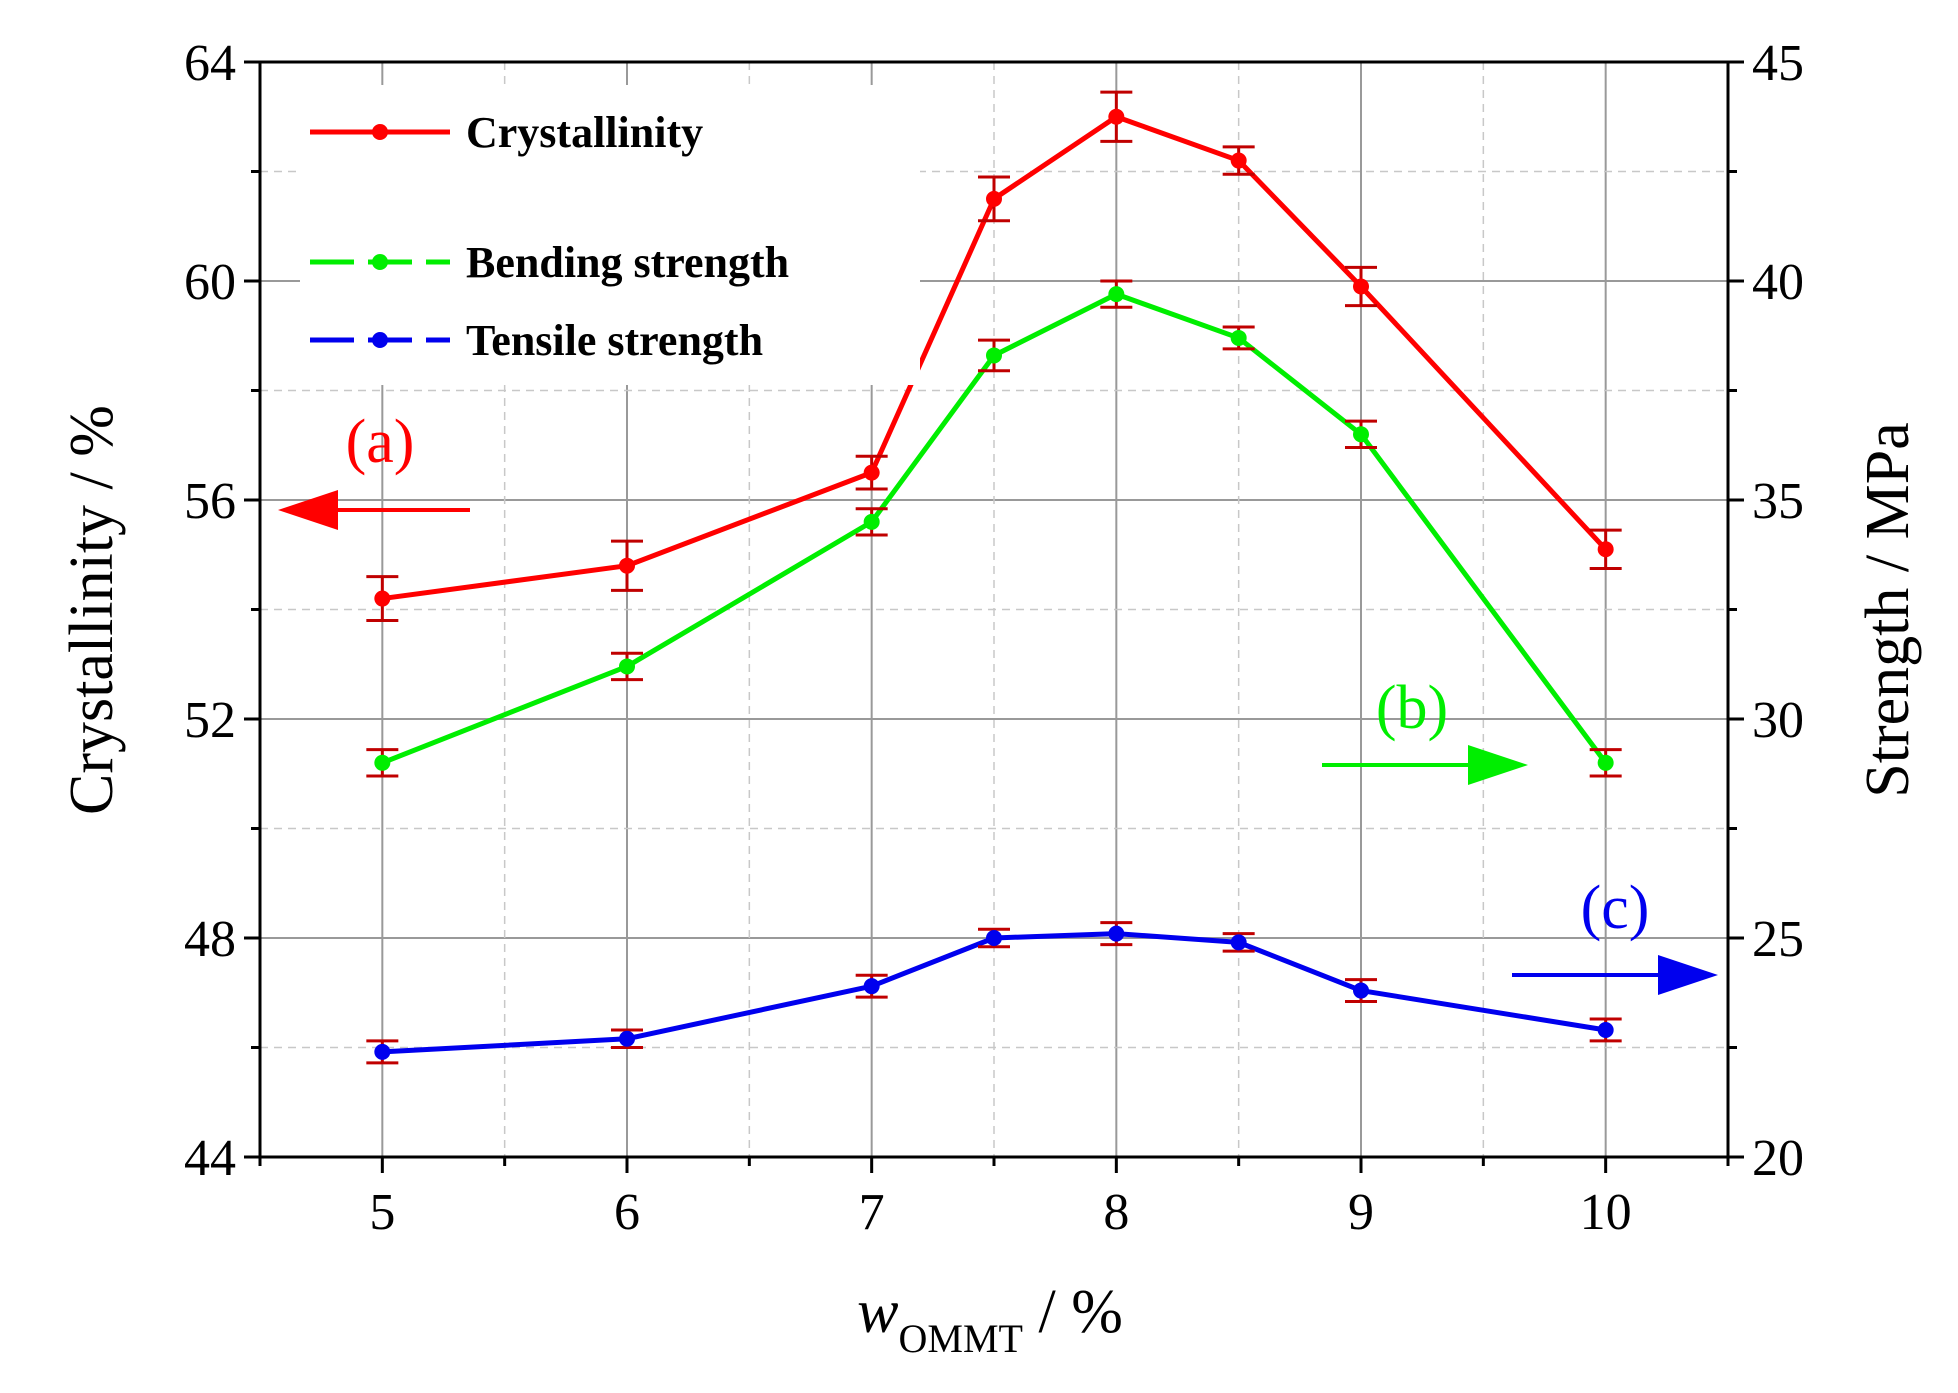  What do you see at coordinates (877, 1312) in the screenshot?
I see `x-axis-title-main: w` at bounding box center [877, 1312].